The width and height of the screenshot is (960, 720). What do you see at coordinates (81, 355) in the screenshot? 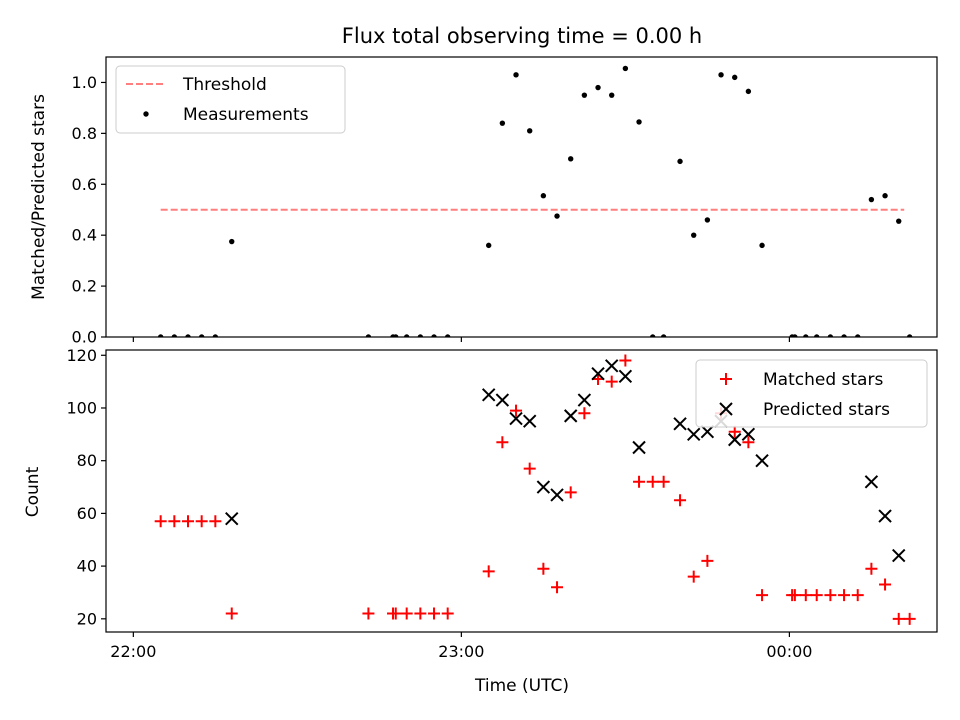
I see `count-y-tick-label: 120` at bounding box center [81, 355].